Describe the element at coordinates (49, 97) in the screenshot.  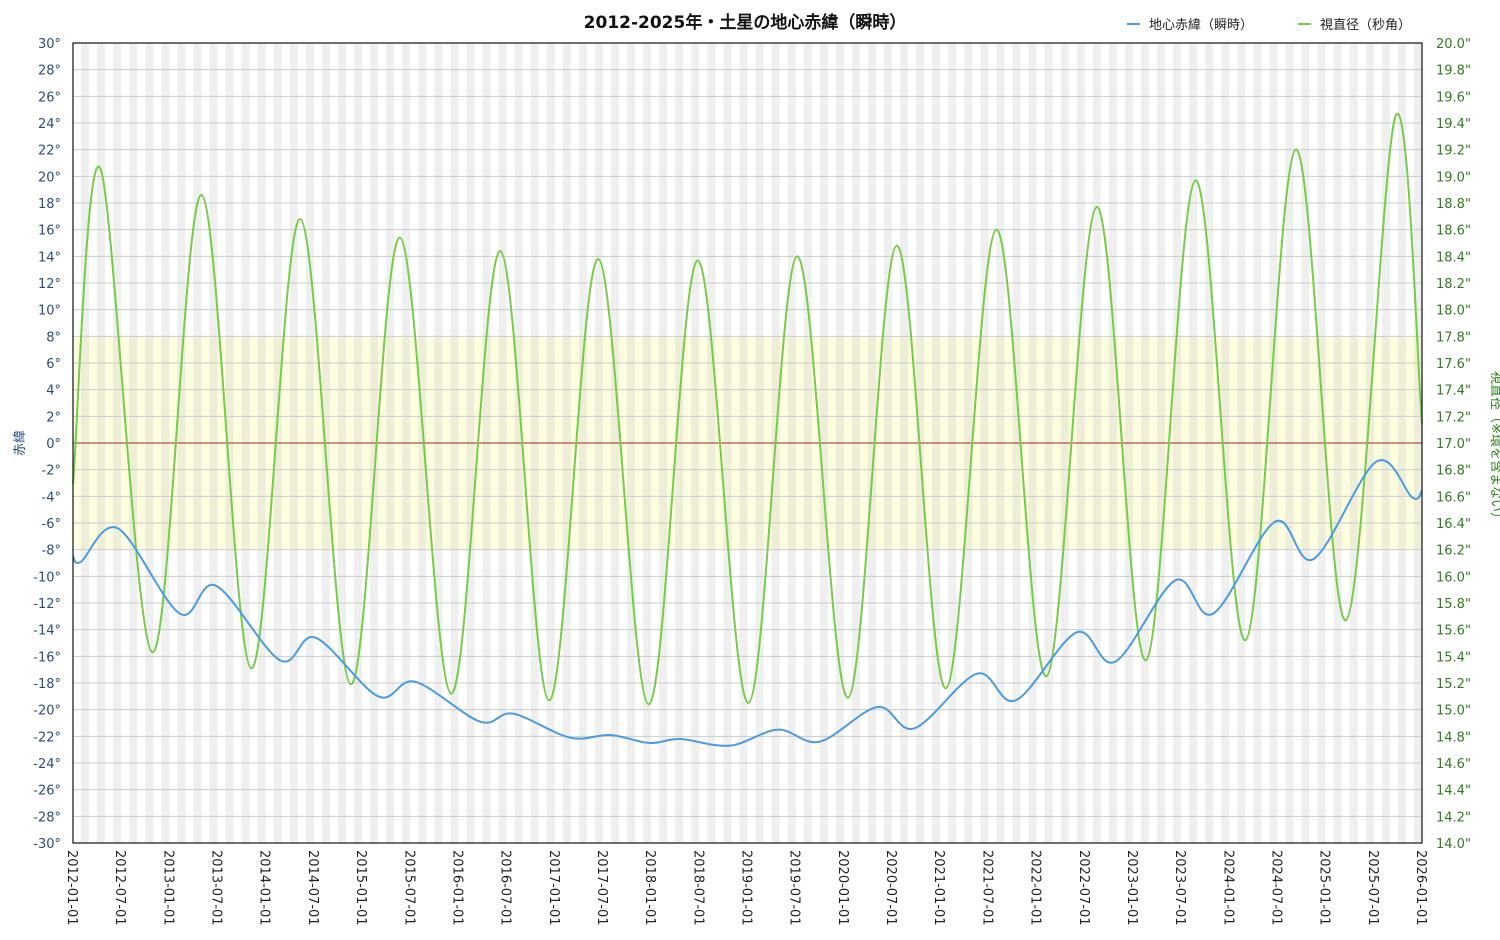
I see `y-tick-label: 26°` at that location.